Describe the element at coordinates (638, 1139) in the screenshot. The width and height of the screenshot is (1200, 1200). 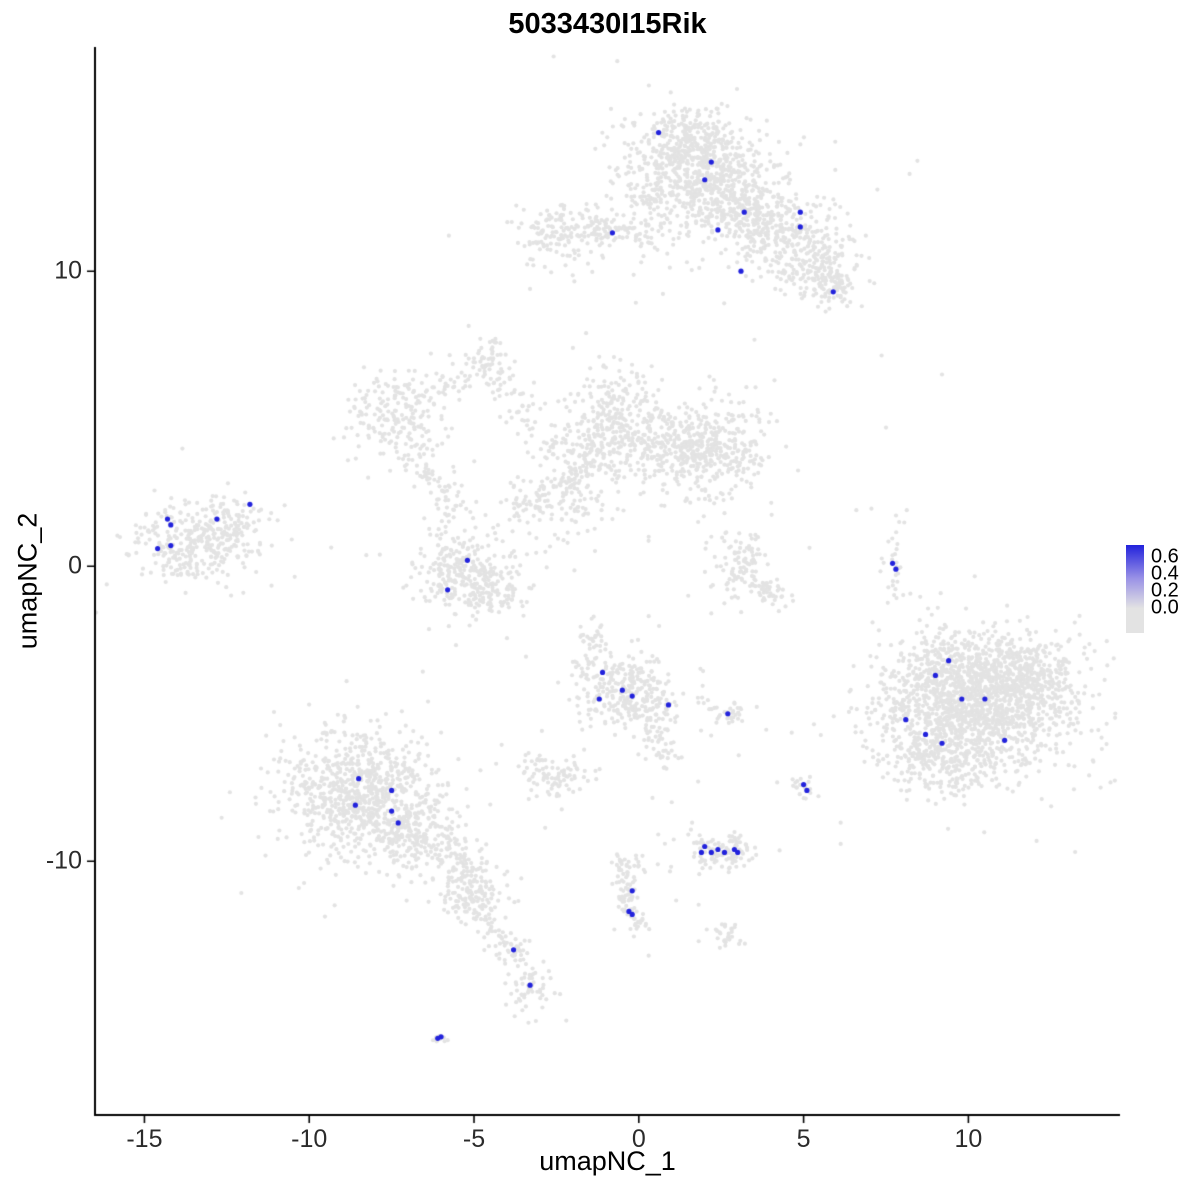
I see `x-tick-label: 0` at that location.